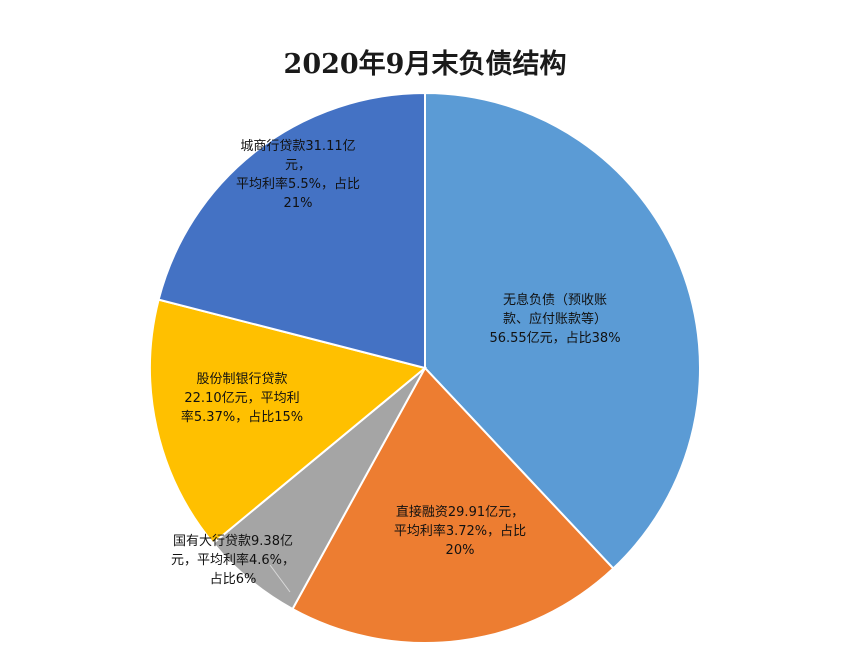 This screenshot has width=850, height=671. I want to click on slice-label-1: 直接融资29.91亿元， 平均利率3.72%，占比 20%, so click(460, 531).